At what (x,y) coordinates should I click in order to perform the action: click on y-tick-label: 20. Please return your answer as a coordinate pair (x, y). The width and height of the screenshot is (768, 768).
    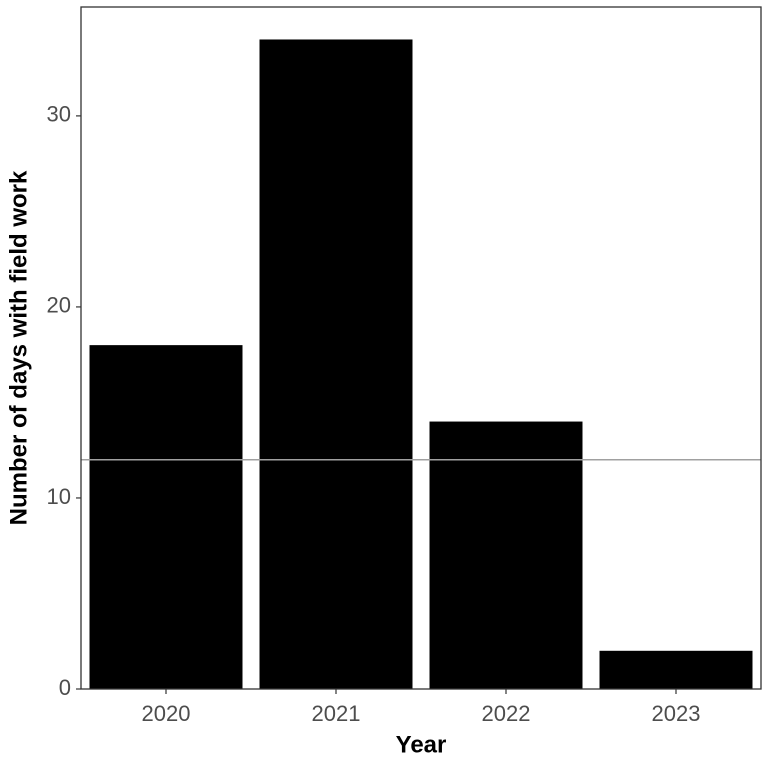
    Looking at the image, I should click on (59, 305).